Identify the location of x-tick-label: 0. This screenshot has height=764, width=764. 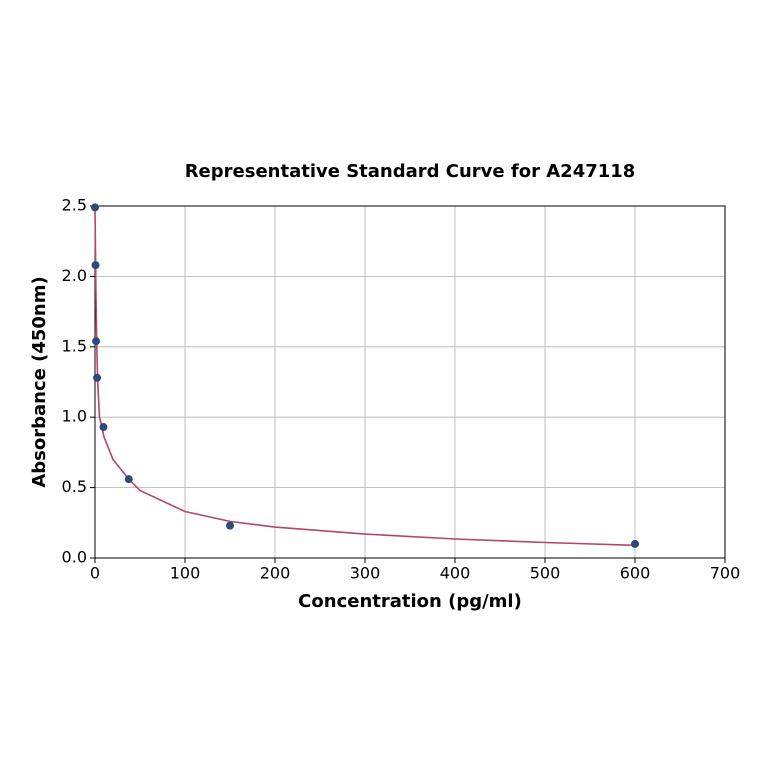
(95, 573).